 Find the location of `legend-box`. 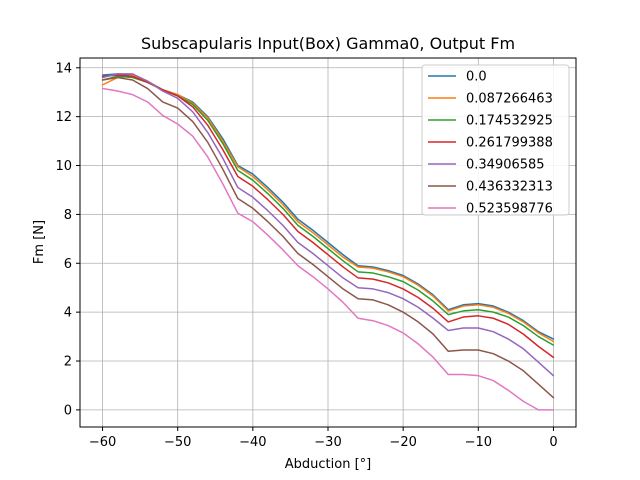

legend-box is located at coordinates (495, 140).